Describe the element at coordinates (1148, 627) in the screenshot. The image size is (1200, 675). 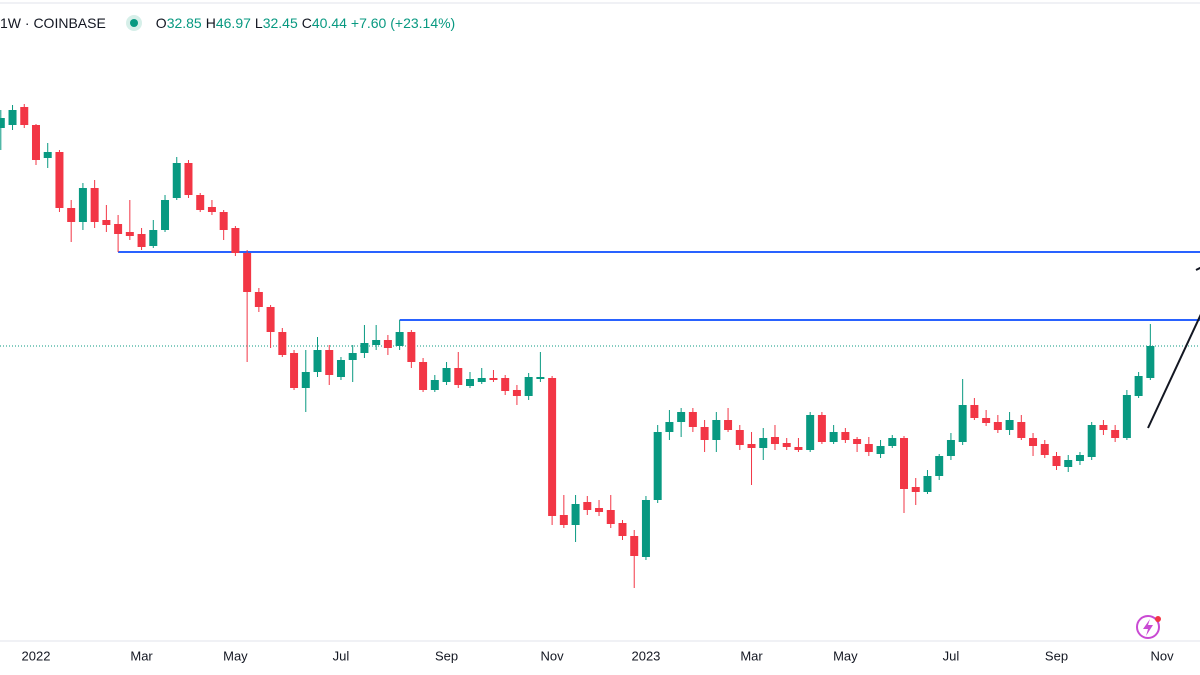
I see `lightning-icon` at that location.